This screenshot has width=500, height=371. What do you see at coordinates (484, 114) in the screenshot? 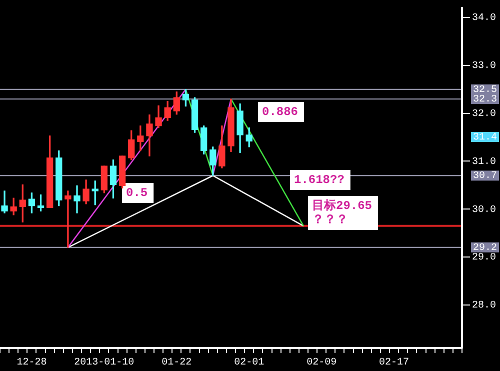
I see `y-tick-label: 32.0` at bounding box center [484, 114].